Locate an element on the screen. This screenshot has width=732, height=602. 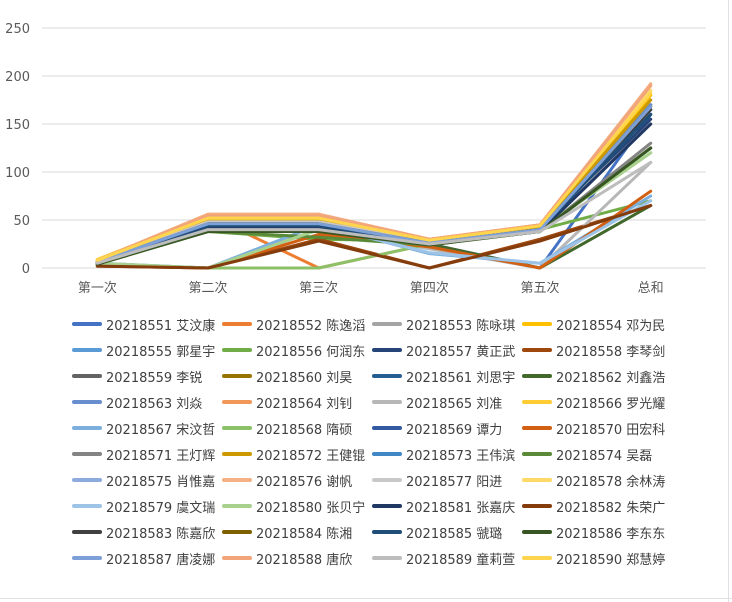
legend-label: 20218563 刘焱 is located at coordinates (154, 404).